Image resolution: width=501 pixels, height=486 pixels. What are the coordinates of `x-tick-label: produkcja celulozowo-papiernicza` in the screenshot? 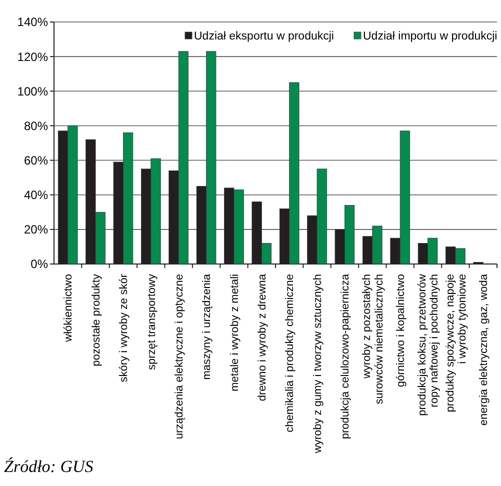 It's located at (346, 356).